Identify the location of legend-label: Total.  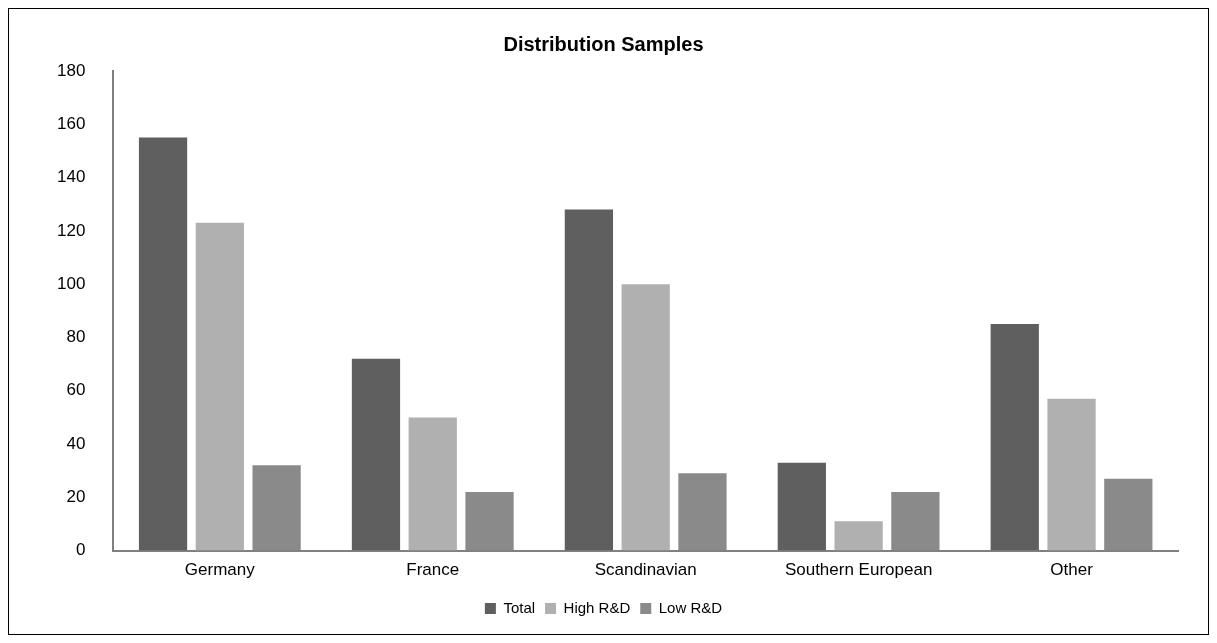
(519, 607).